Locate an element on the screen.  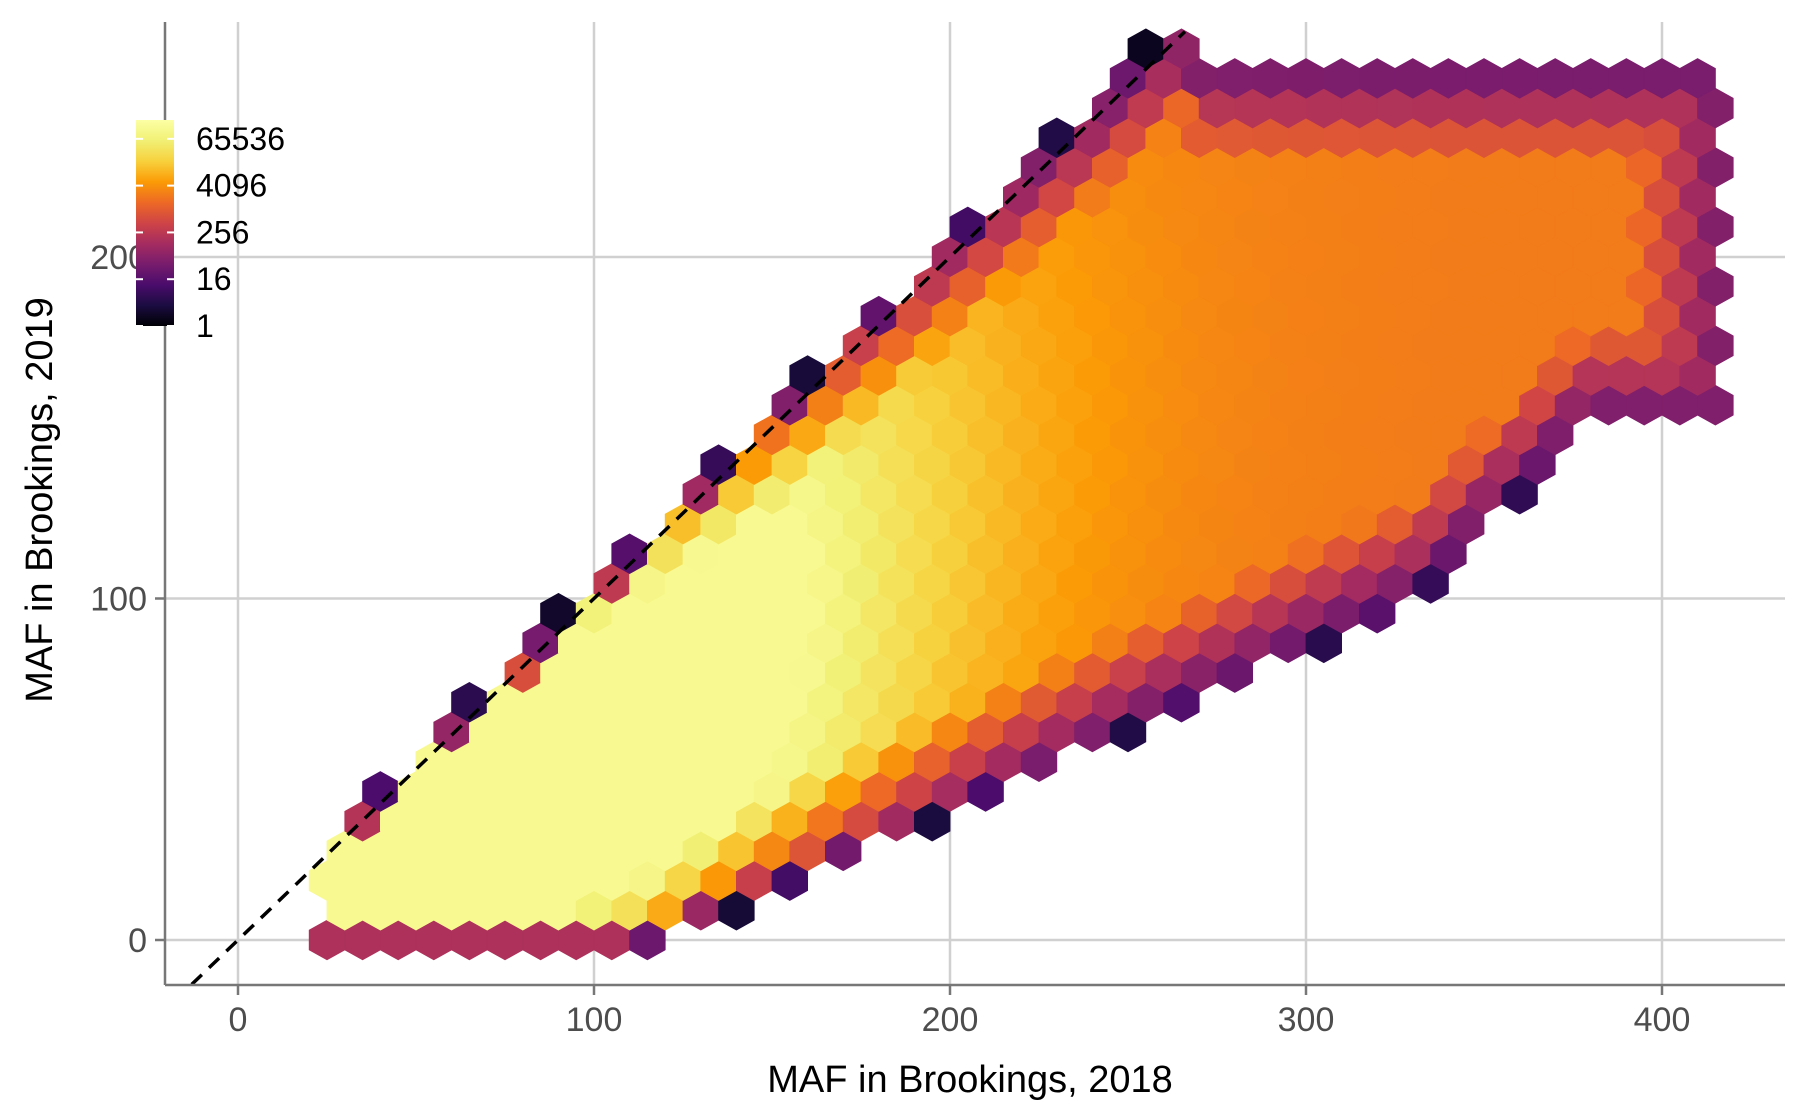
x-axis-title: MAF in Brookings, 2018 is located at coordinates (970, 1080).